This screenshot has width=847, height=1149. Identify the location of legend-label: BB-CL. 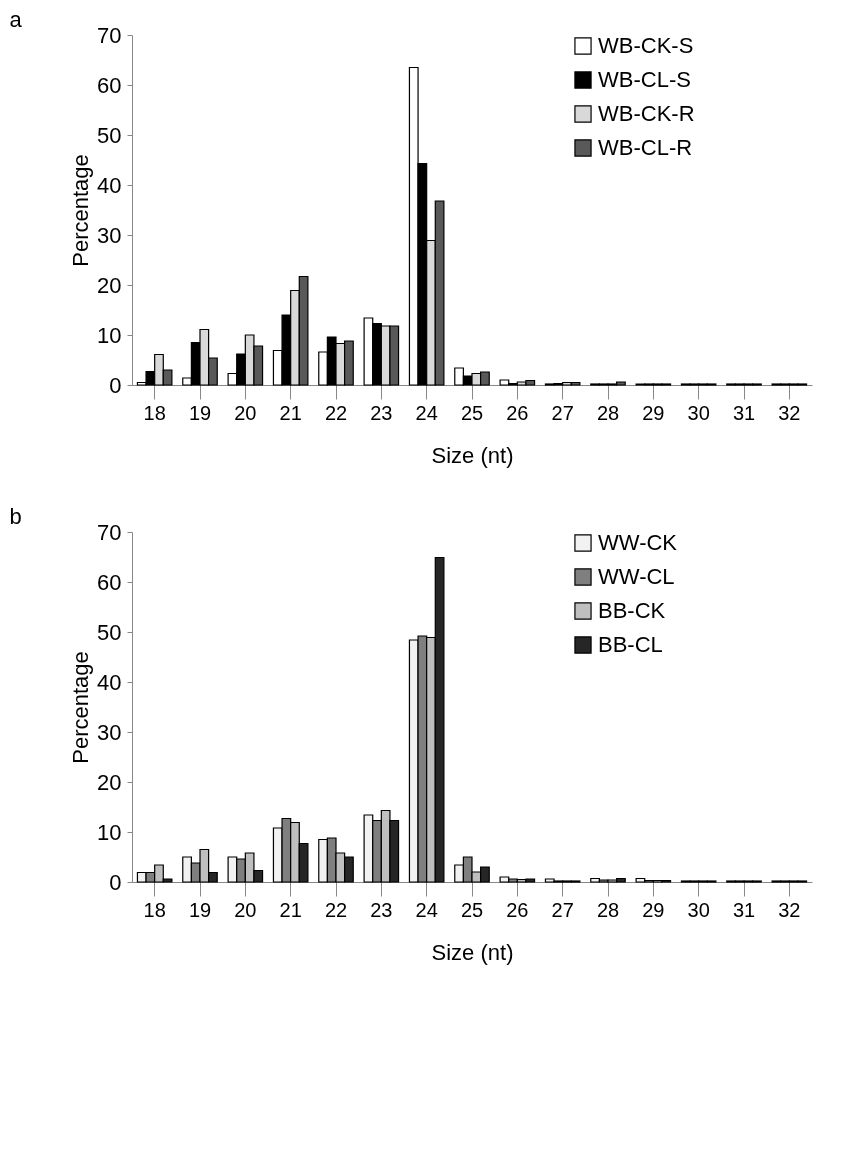
(630, 644).